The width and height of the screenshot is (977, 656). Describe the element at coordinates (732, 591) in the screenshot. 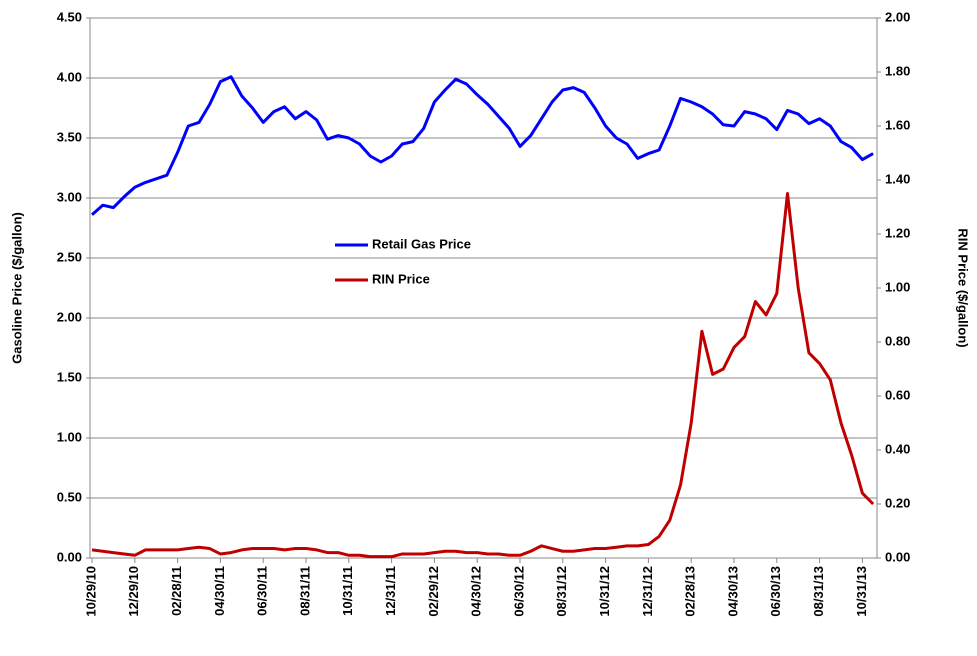

I see `x-tick-label: 04/30/13` at that location.